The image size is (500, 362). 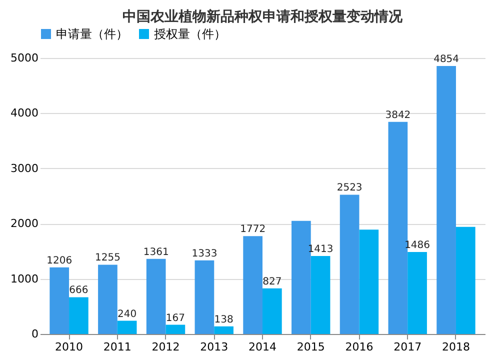 I want to click on data-label: 1206, so click(x=59, y=260).